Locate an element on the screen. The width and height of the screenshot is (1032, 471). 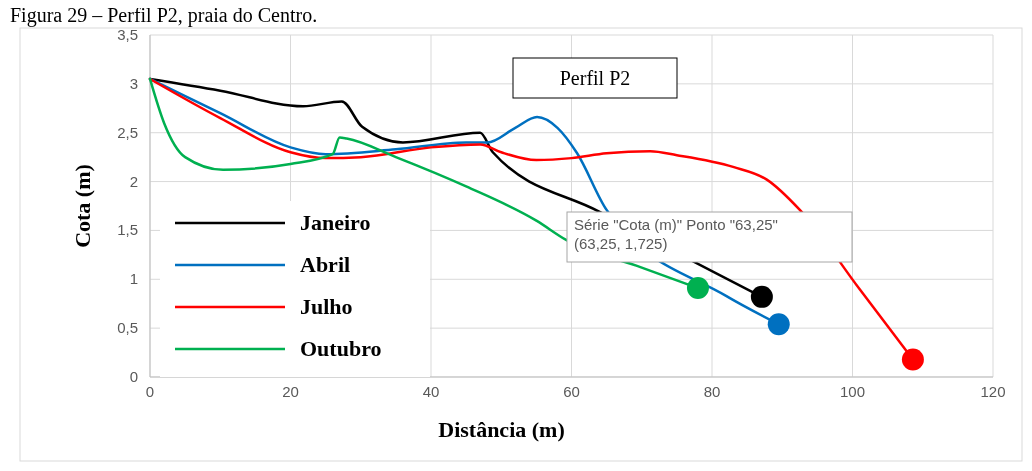
y-tick-label: 1,5 is located at coordinates (127, 230).